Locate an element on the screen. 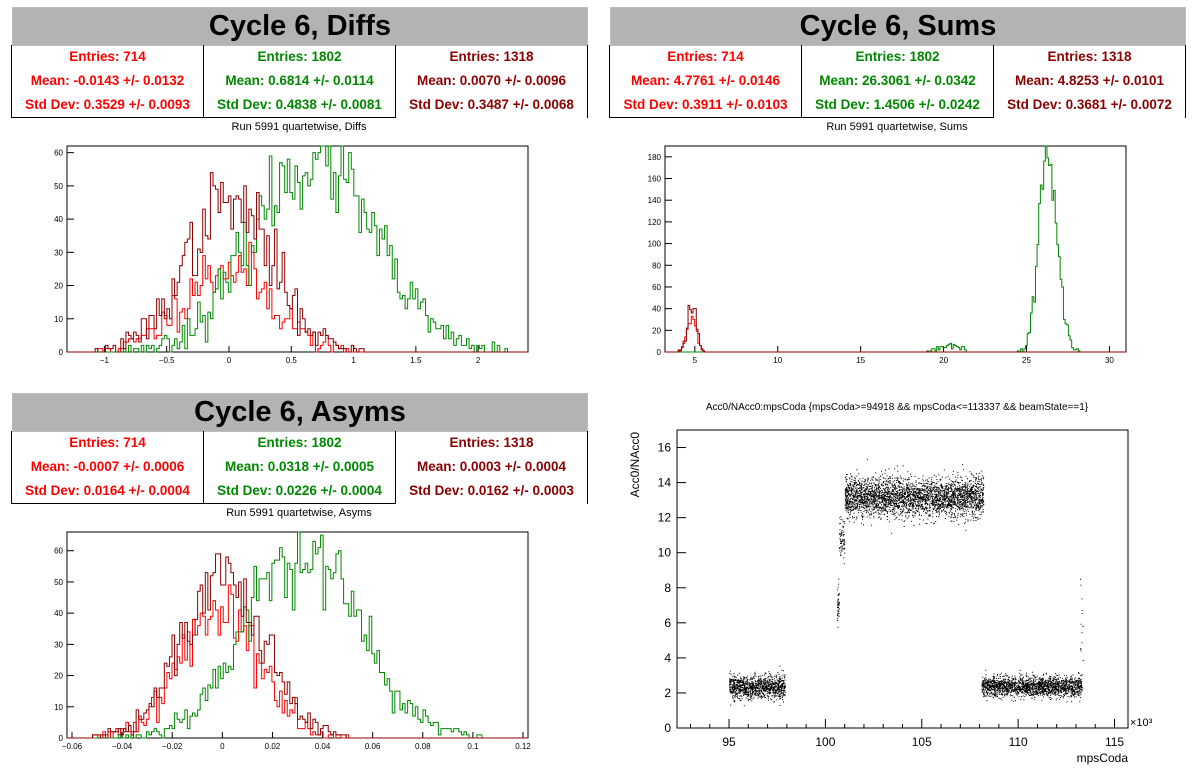 The width and height of the screenshot is (1196, 772). asyms-subtitle: Run 5991 quartetwise, Asyms is located at coordinates (299, 513).